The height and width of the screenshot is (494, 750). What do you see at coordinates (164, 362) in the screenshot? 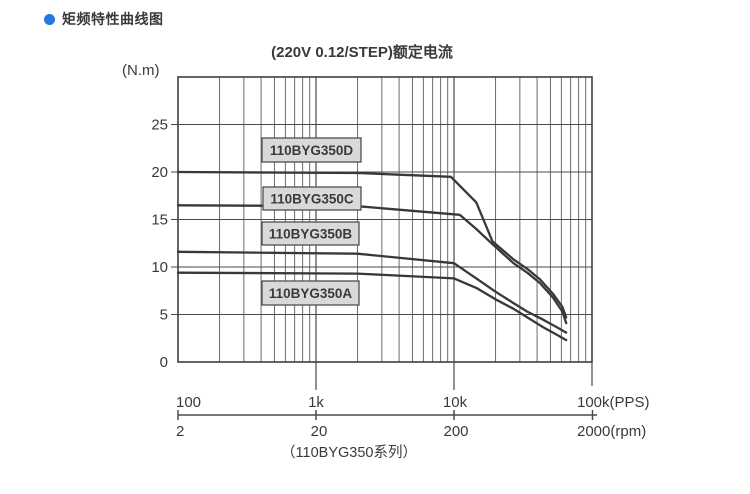
I see `y-tick-label-0: 0` at bounding box center [164, 362].